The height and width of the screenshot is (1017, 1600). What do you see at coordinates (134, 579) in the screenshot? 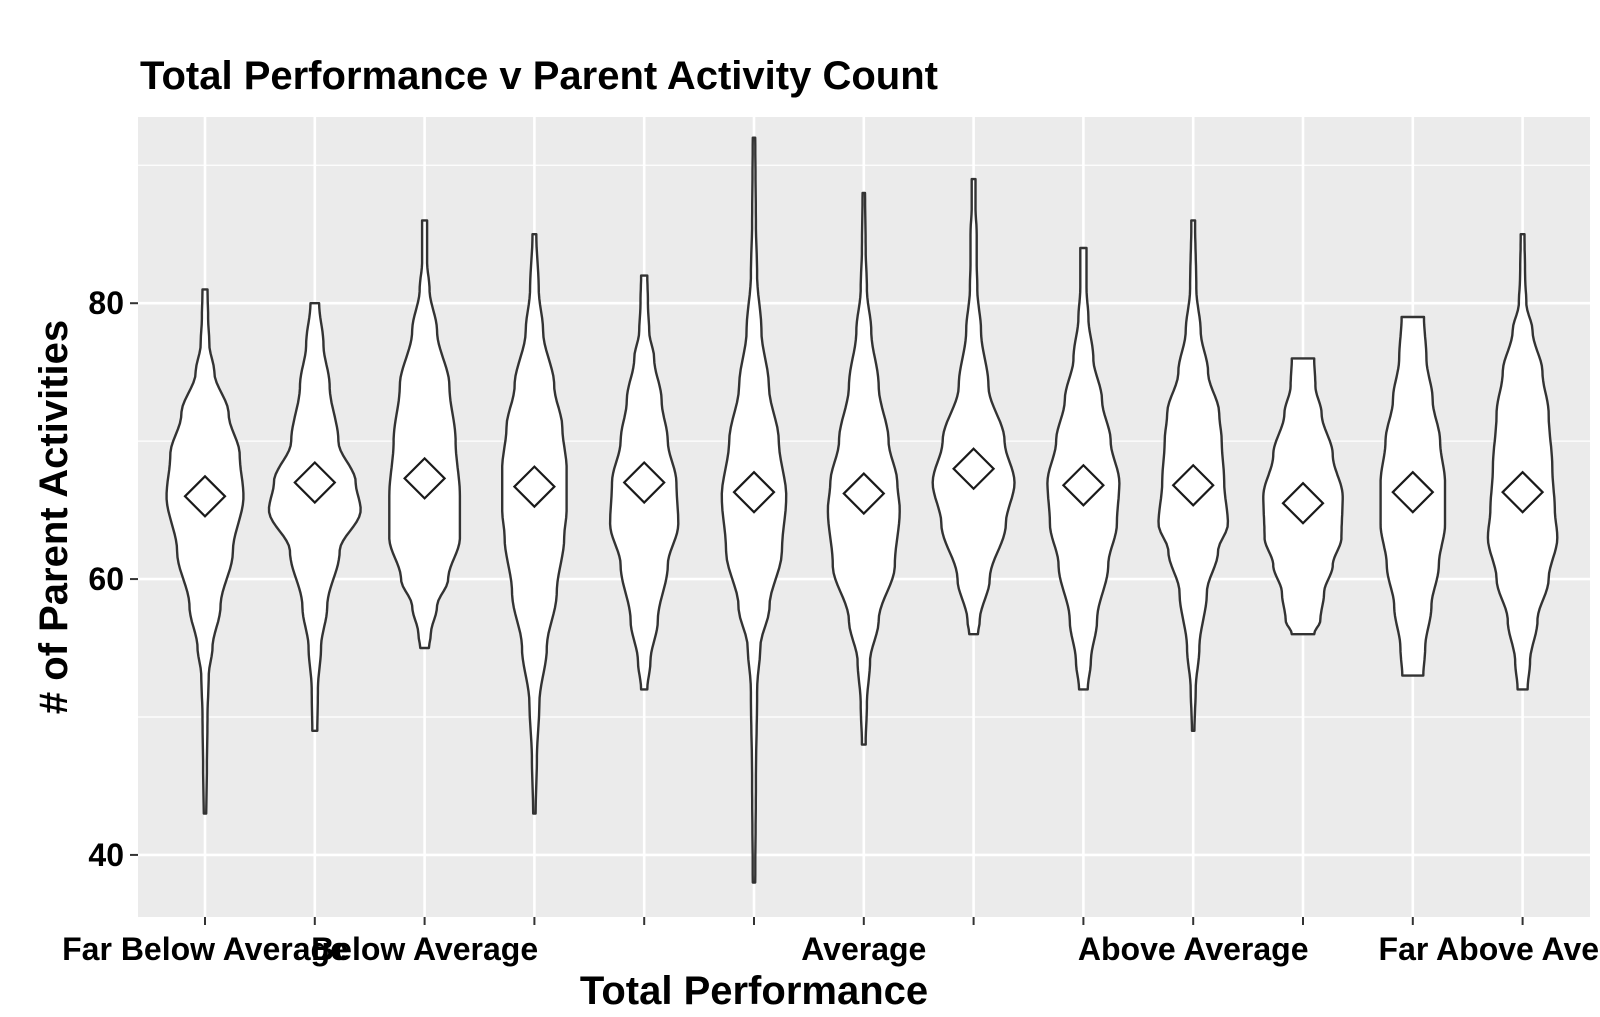
I see `y-axis-ticks` at bounding box center [134, 579].